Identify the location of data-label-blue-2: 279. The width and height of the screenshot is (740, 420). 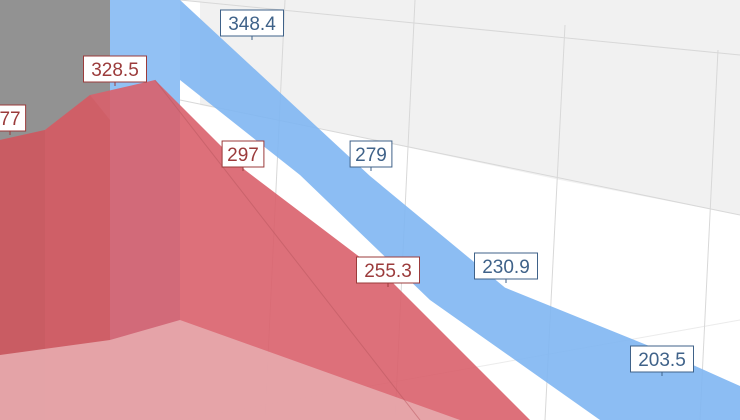
(371, 155).